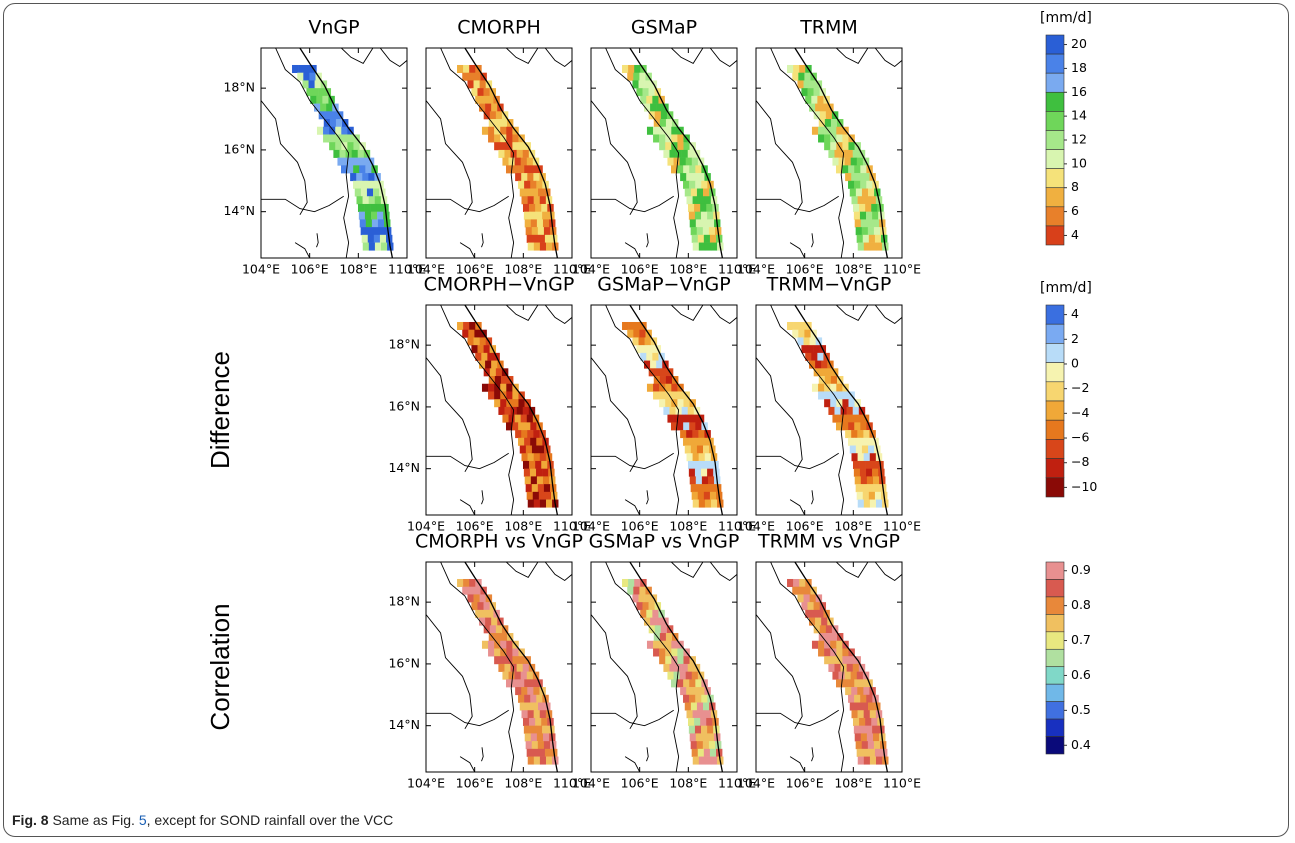 The image size is (1295, 843). I want to click on colorbar-label: 14, so click(1079, 115).